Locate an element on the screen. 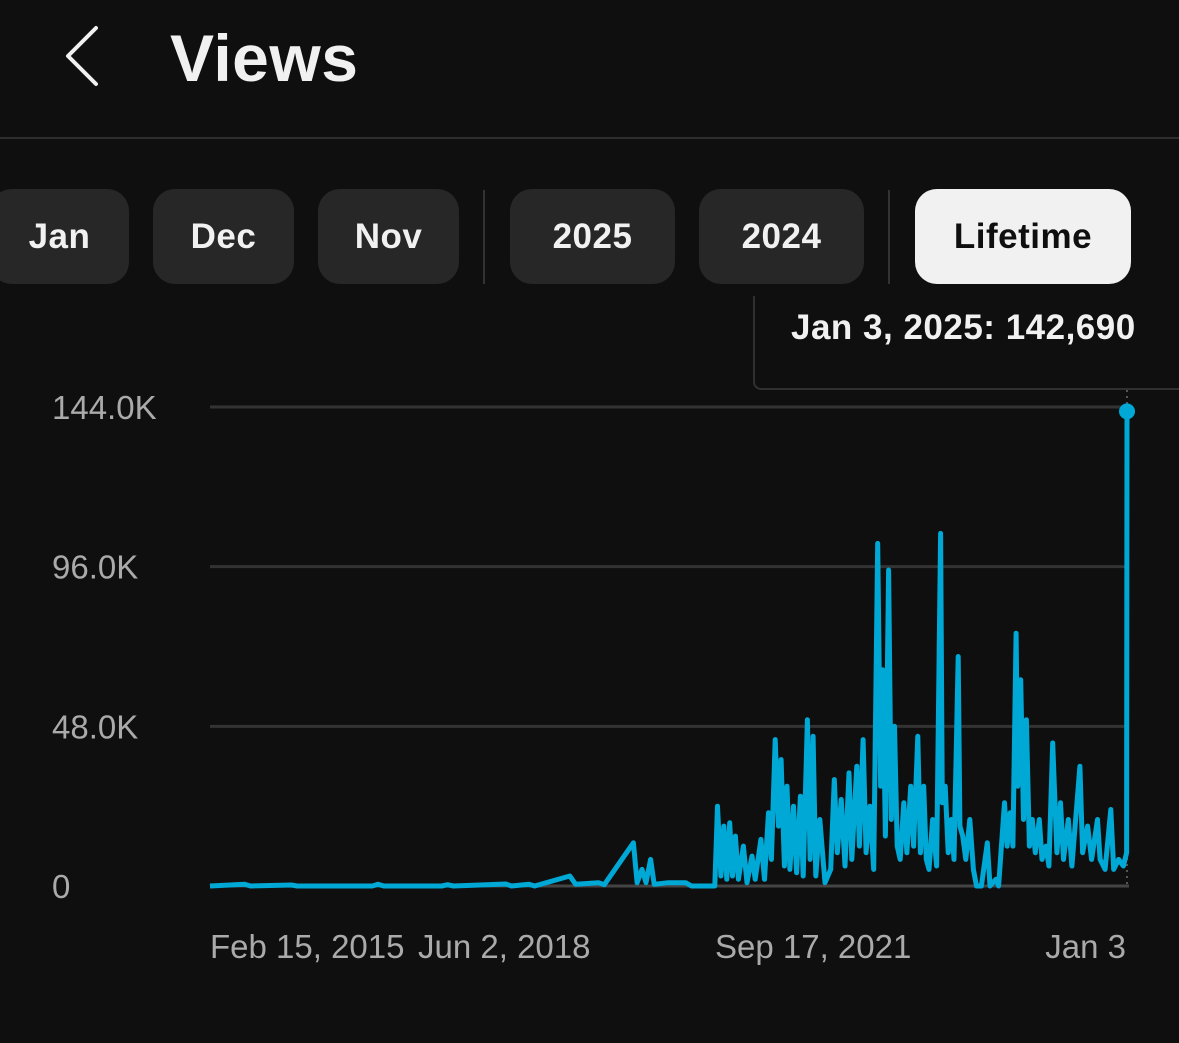 The width and height of the screenshot is (1179, 1043). chip-nov: Nov is located at coordinates (388, 236).